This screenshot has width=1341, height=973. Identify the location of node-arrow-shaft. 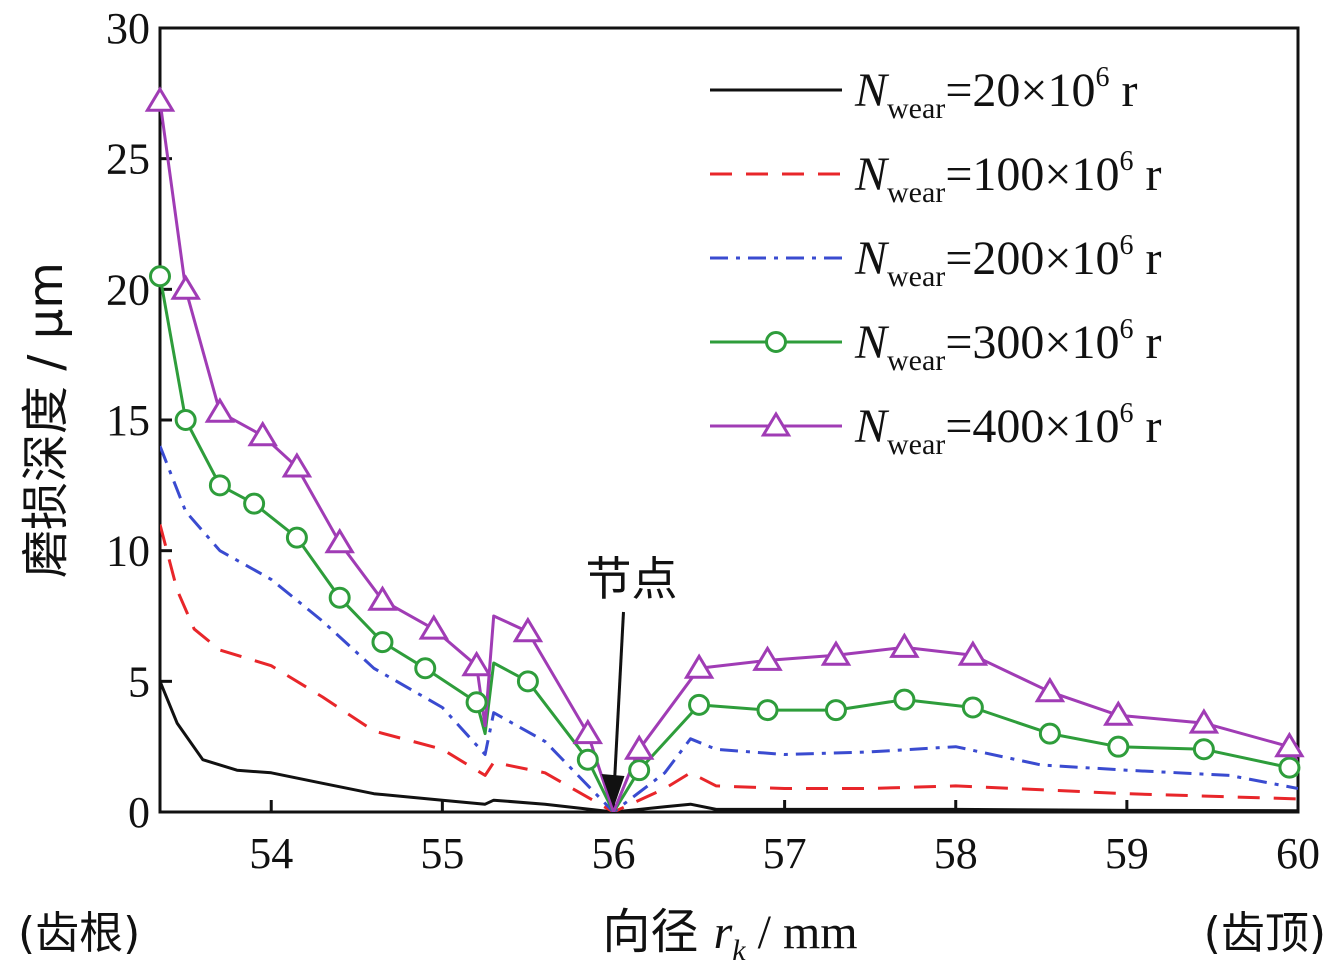
(618, 697).